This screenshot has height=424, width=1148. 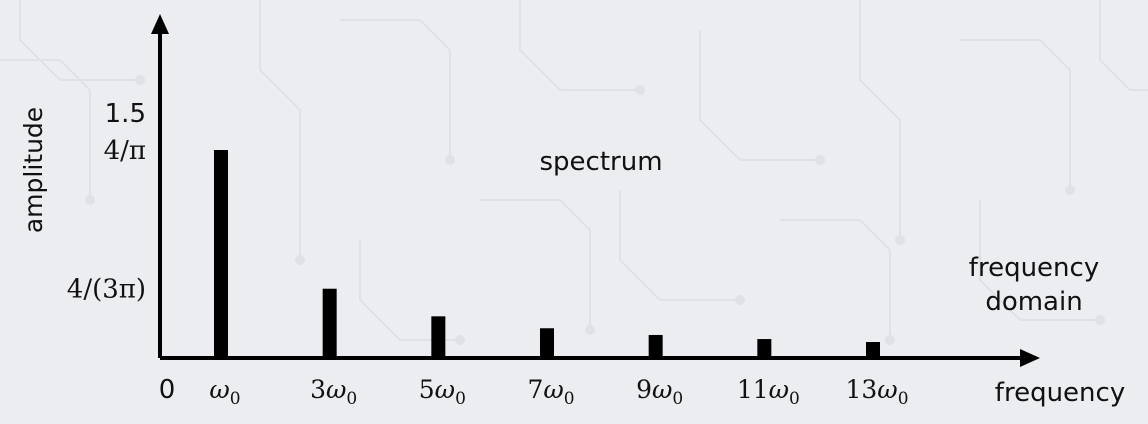 What do you see at coordinates (106, 290) in the screenshot?
I see `y-tick-label: 4/(3π)` at bounding box center [106, 290].